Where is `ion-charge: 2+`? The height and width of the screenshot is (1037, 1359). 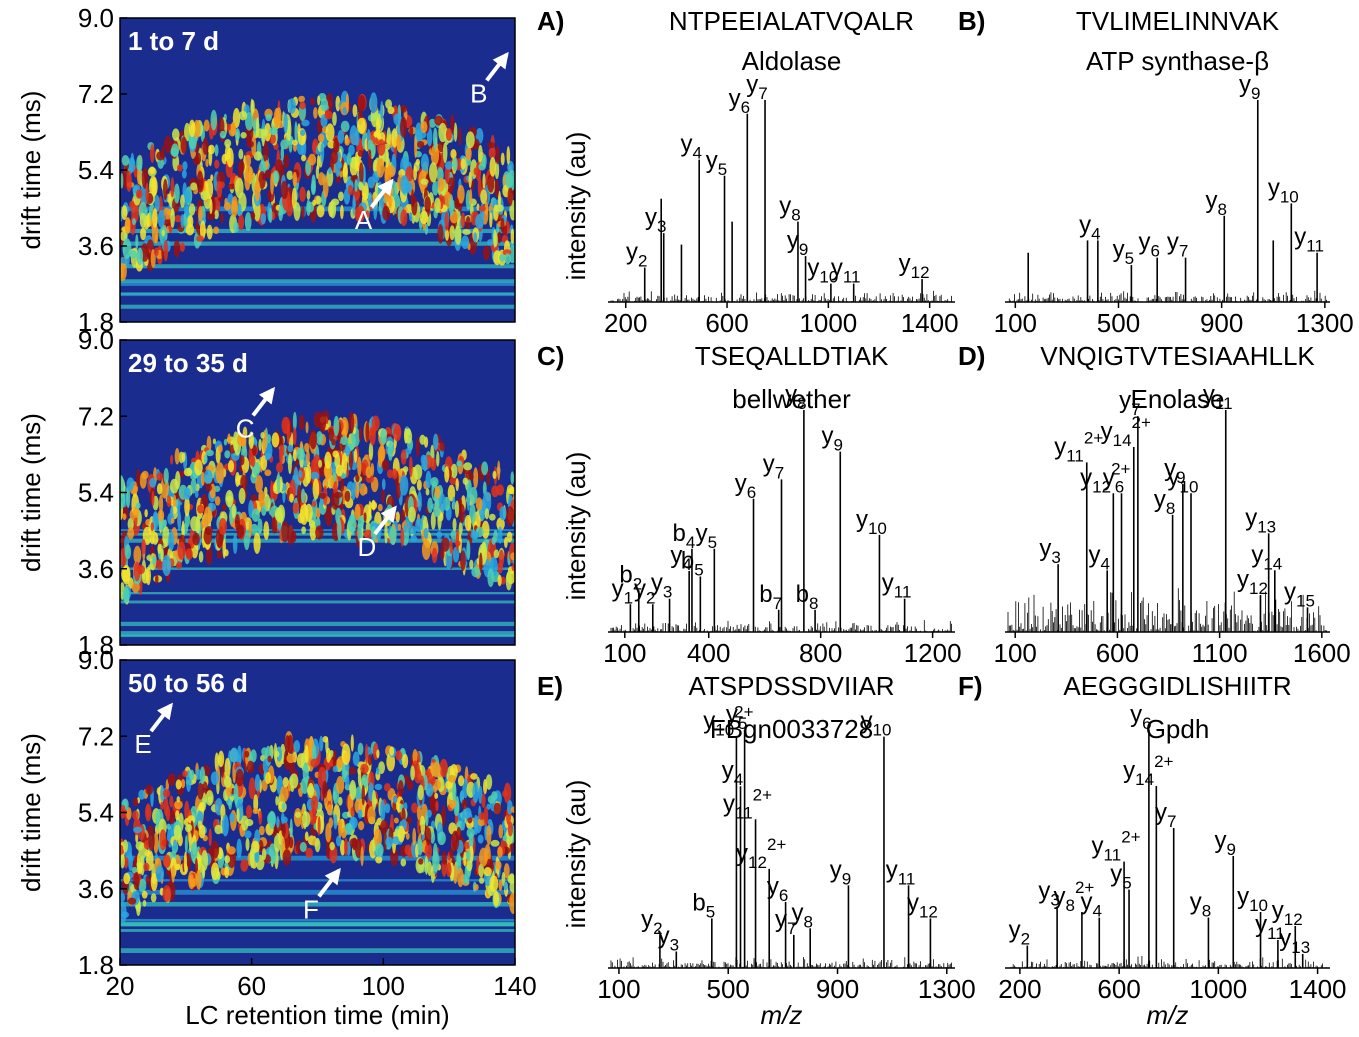
ion-charge: 2+ is located at coordinates (1163, 761).